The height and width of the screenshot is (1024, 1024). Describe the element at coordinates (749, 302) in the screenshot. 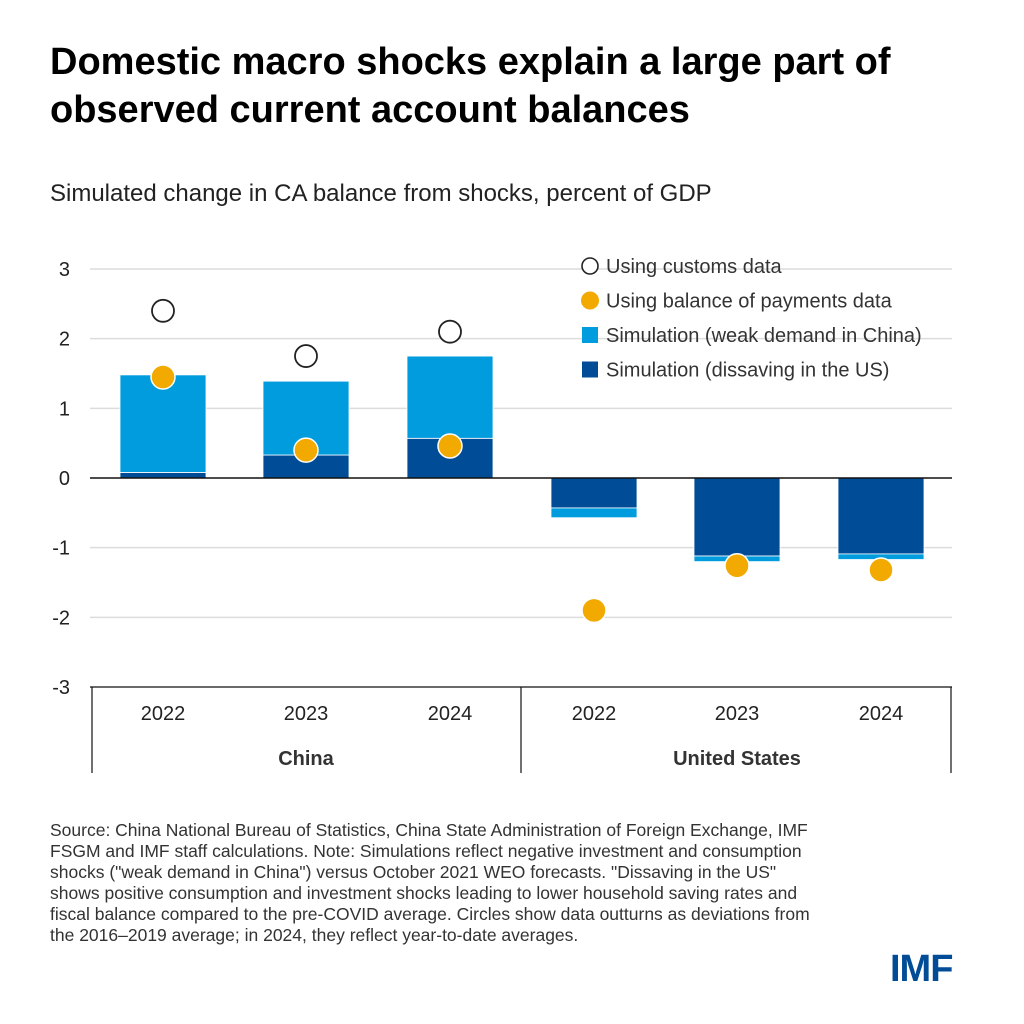

I see `legend-label: Using balance of payments data` at that location.